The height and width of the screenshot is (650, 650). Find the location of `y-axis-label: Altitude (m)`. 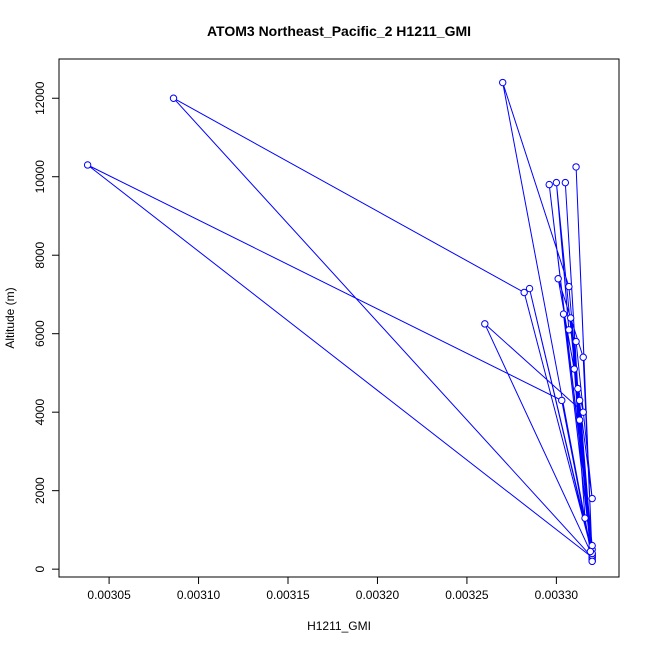

y-axis-label: Altitude (m) is located at coordinates (10, 317).